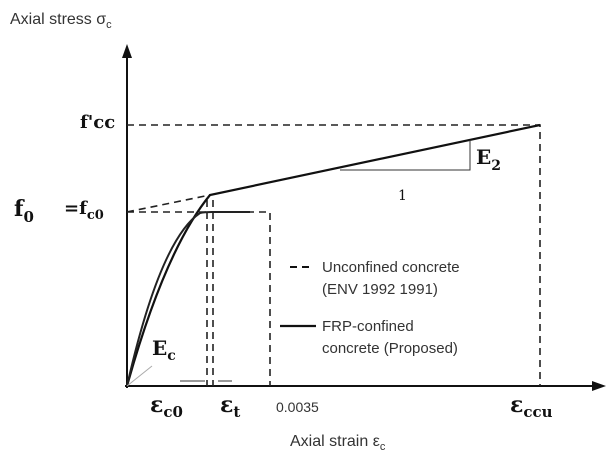 Image resolution: width=608 pixels, height=454 pixels. Describe the element at coordinates (391, 267) in the screenshot. I see `legend-text: Unconfined concrete` at that location.